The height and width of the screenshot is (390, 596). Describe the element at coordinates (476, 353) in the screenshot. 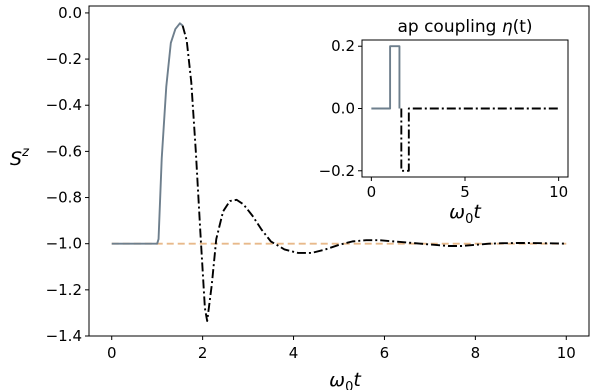

I see `main-x-tick-label: 8` at that location.